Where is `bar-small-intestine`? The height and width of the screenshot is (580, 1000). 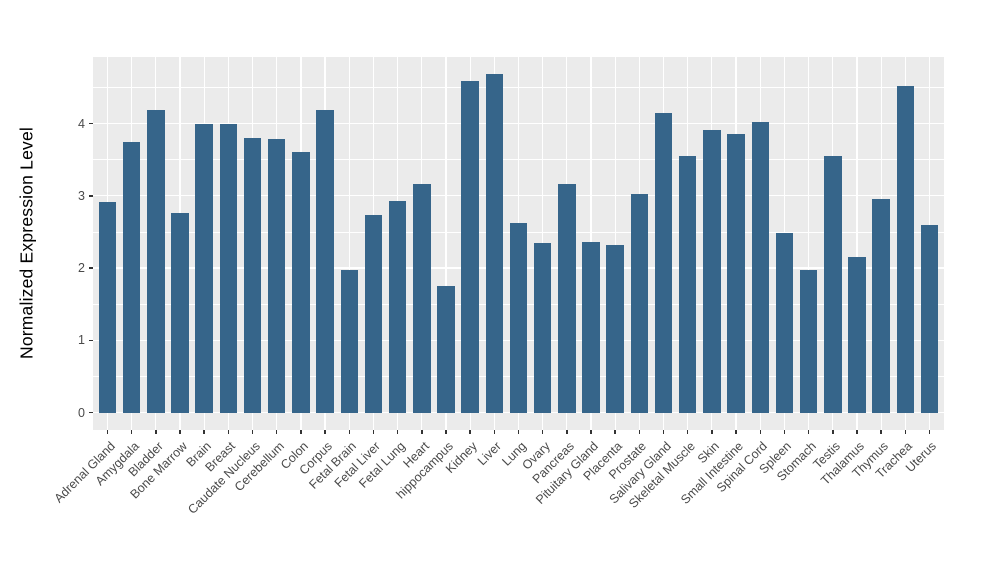
bar-small-intestine is located at coordinates (736, 273).